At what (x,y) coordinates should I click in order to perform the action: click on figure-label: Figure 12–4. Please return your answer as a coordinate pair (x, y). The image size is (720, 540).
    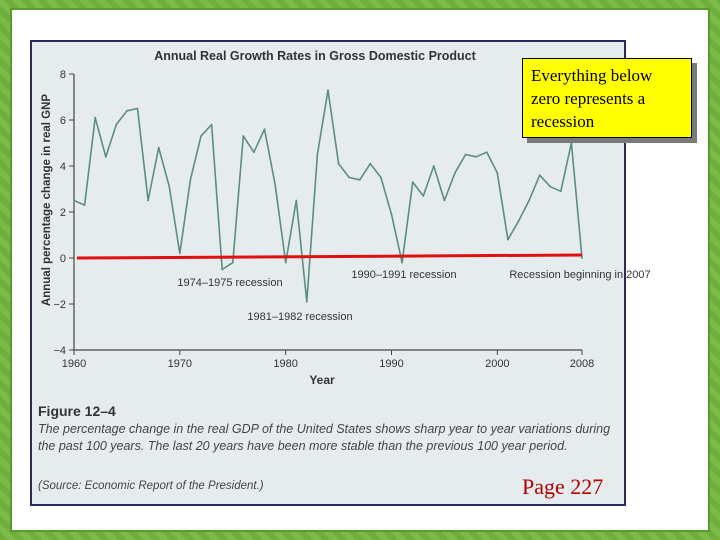
    Looking at the image, I should click on (77, 411).